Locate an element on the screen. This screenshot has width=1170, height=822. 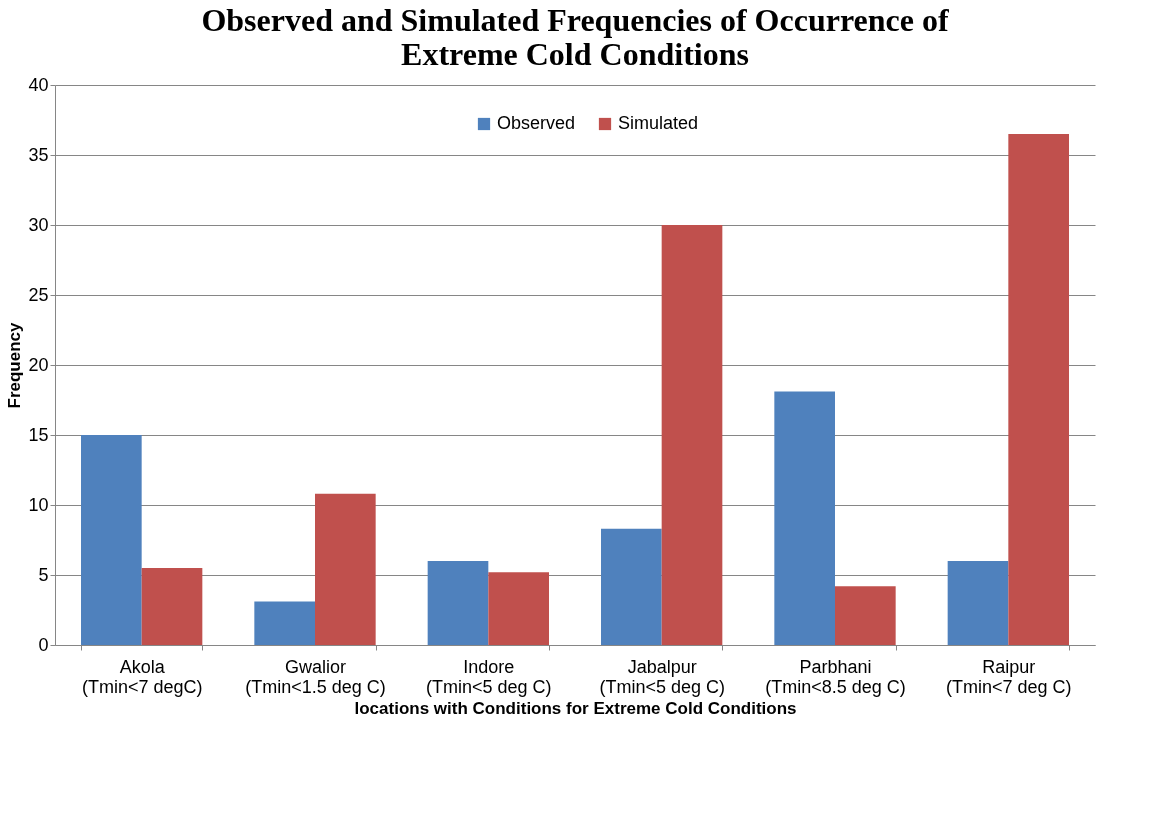
y-tick-label: 25 is located at coordinates (38, 294).